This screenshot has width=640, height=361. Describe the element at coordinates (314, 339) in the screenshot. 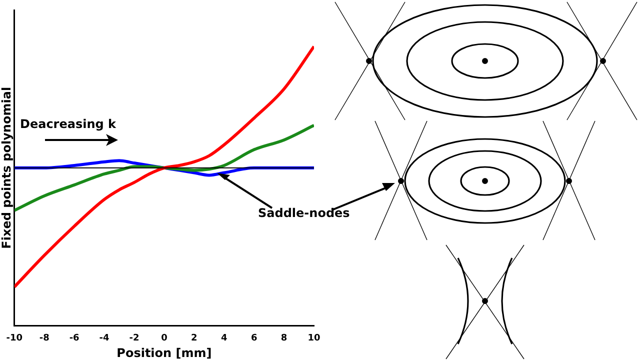

I see `x-tick-label: 10` at that location.